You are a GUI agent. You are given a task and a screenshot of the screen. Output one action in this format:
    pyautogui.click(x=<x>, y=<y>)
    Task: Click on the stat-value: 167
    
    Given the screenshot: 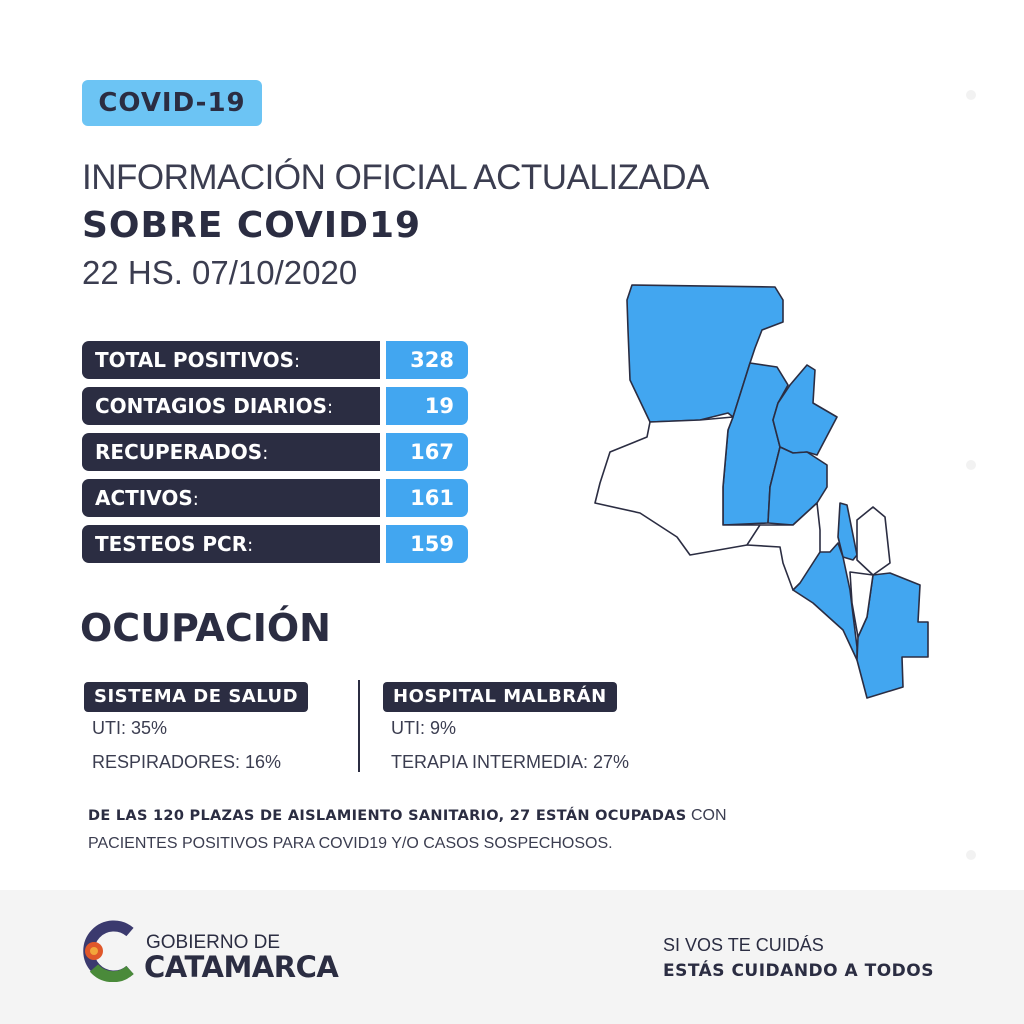 What is the action you would take?
    pyautogui.click(x=427, y=452)
    